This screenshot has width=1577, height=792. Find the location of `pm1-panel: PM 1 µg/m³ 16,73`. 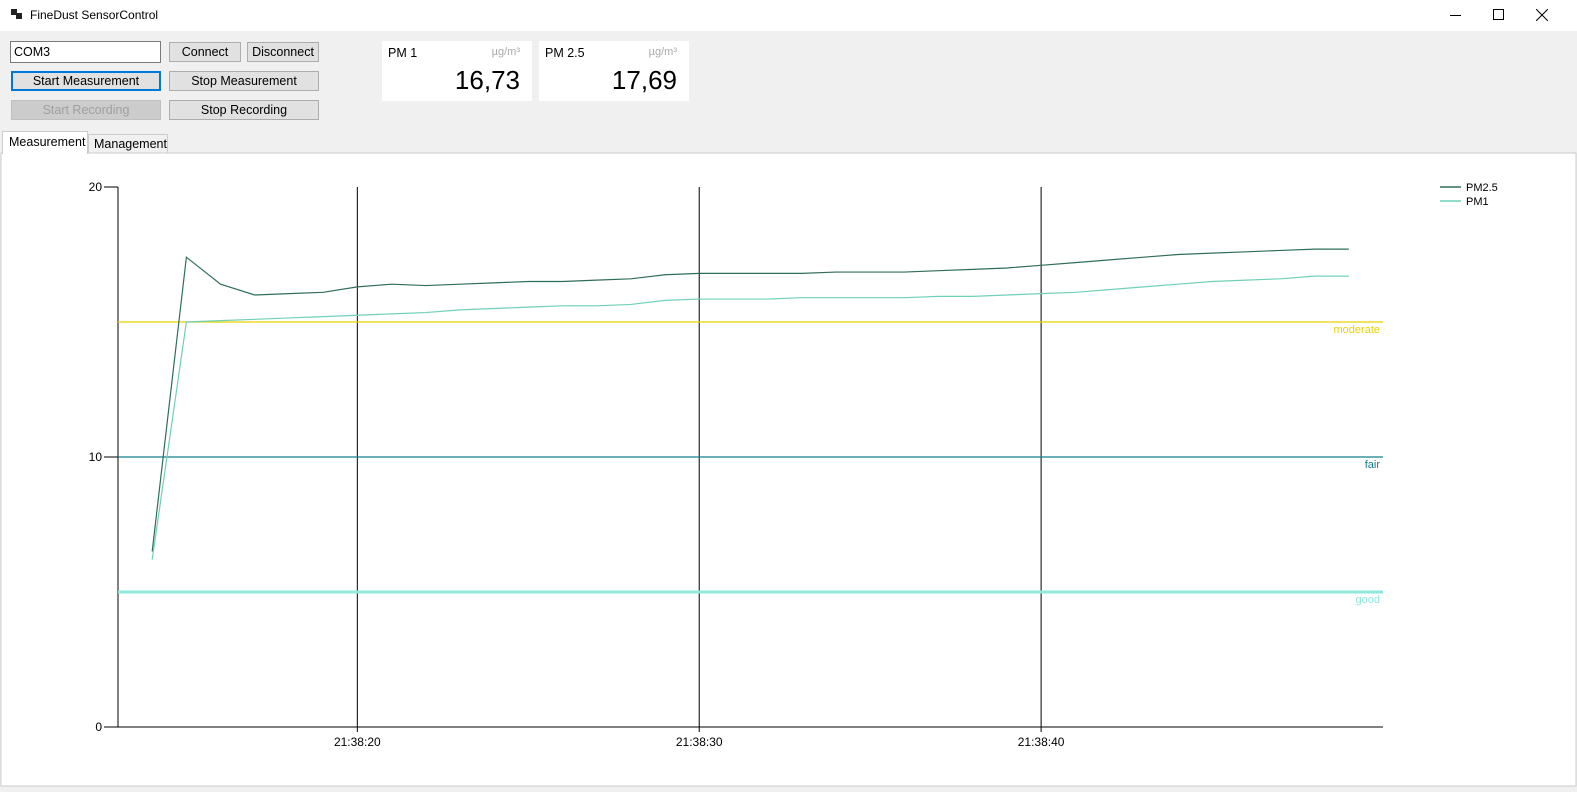

pm1-panel: PM 1 µg/m³ 16,73 is located at coordinates (457, 71).